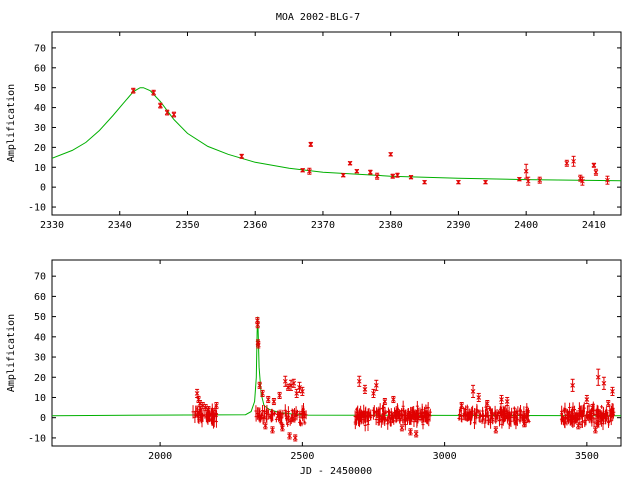 Image resolution: width=640 pixels, height=485 pixels. I want to click on top-x-tick-label: 2340, so click(120, 225).